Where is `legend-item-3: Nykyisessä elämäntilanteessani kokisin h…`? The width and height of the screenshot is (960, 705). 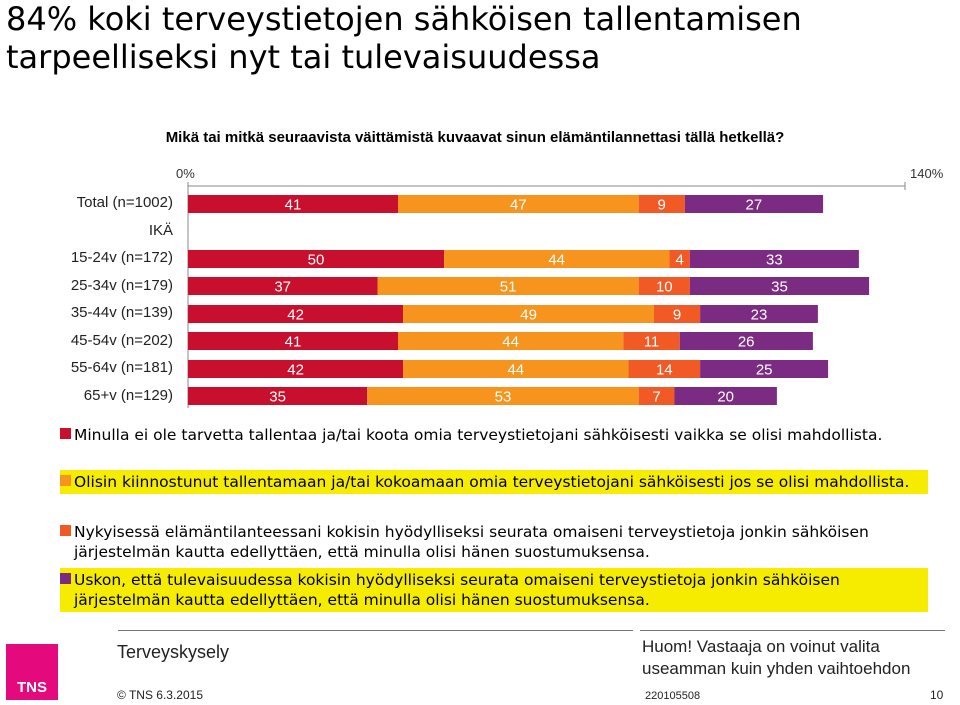
legend-item-3: Nykyisessä elämäntilanteessani kokisin h… is located at coordinates (494, 542).